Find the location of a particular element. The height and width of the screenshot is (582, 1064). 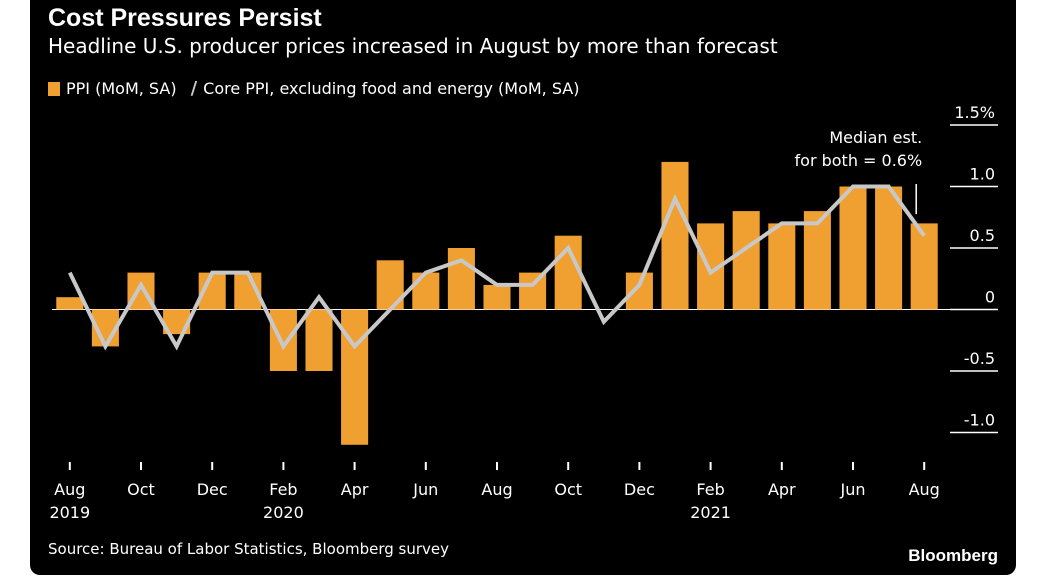

y-tick-label: -1.0 is located at coordinates (979, 420).